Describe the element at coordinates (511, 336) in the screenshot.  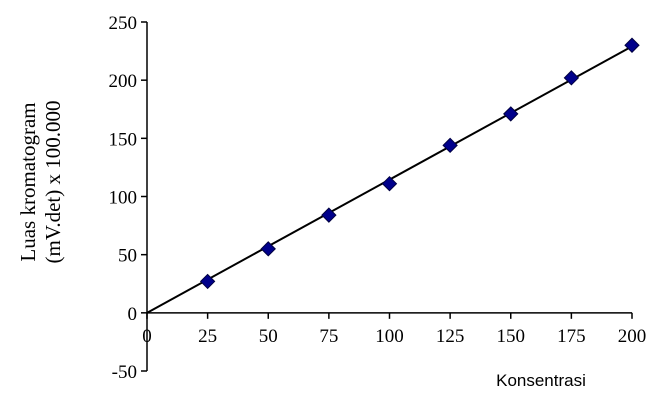
I see `x-tick-label: 150` at that location.